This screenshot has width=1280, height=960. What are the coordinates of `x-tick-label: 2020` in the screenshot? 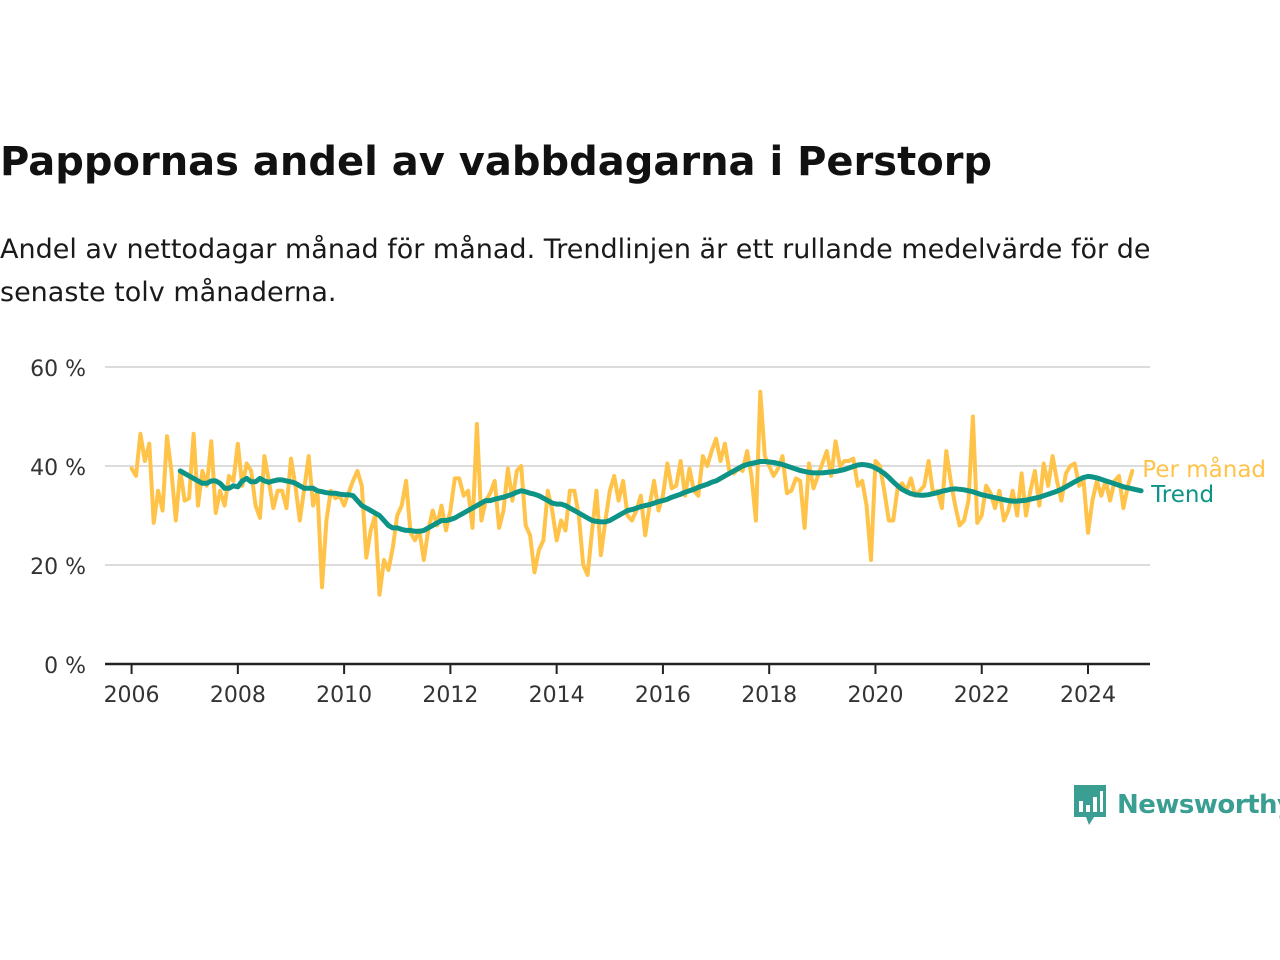 It's located at (875, 695).